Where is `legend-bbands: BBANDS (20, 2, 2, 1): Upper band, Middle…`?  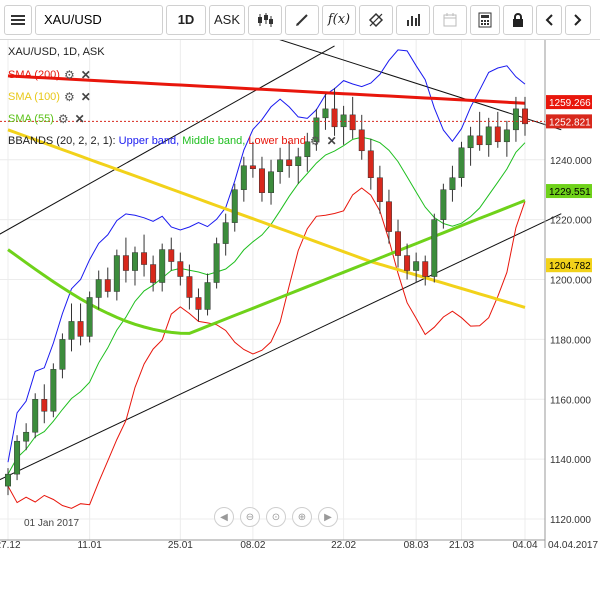 legend-bbands: BBANDS (20, 2, 2, 1): Upper band, Middle… is located at coordinates (172, 141).